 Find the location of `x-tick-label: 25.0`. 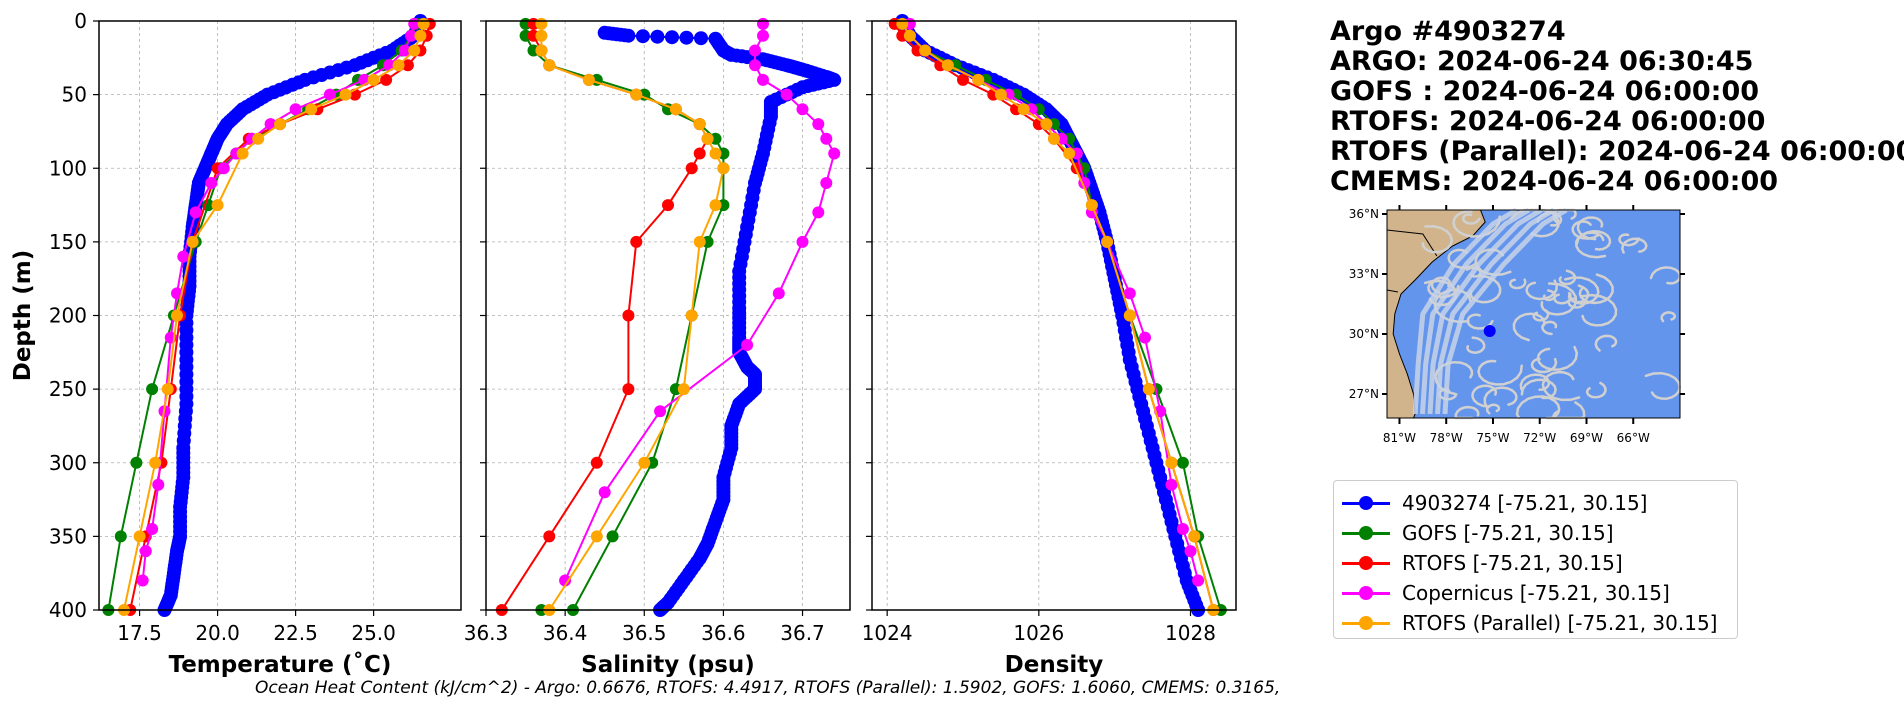

x-tick-label: 25.0 is located at coordinates (373, 633).